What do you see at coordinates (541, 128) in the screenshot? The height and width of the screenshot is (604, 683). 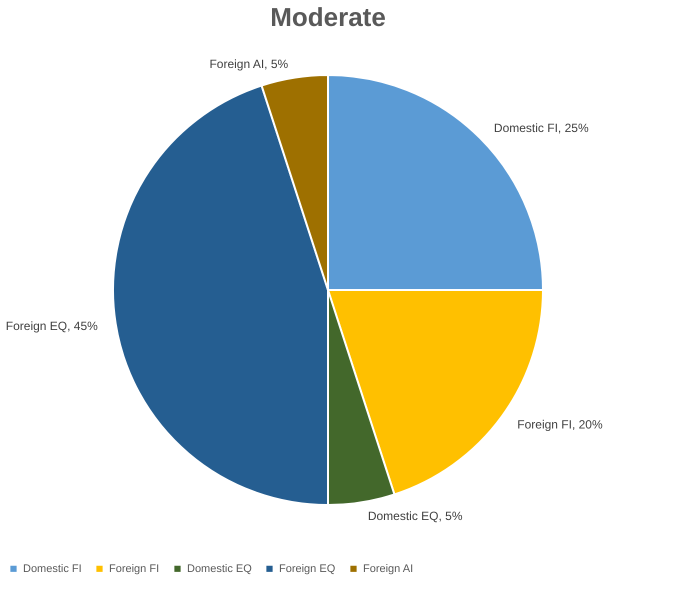 I see `data-label: Domestic FI, 25%` at bounding box center [541, 128].